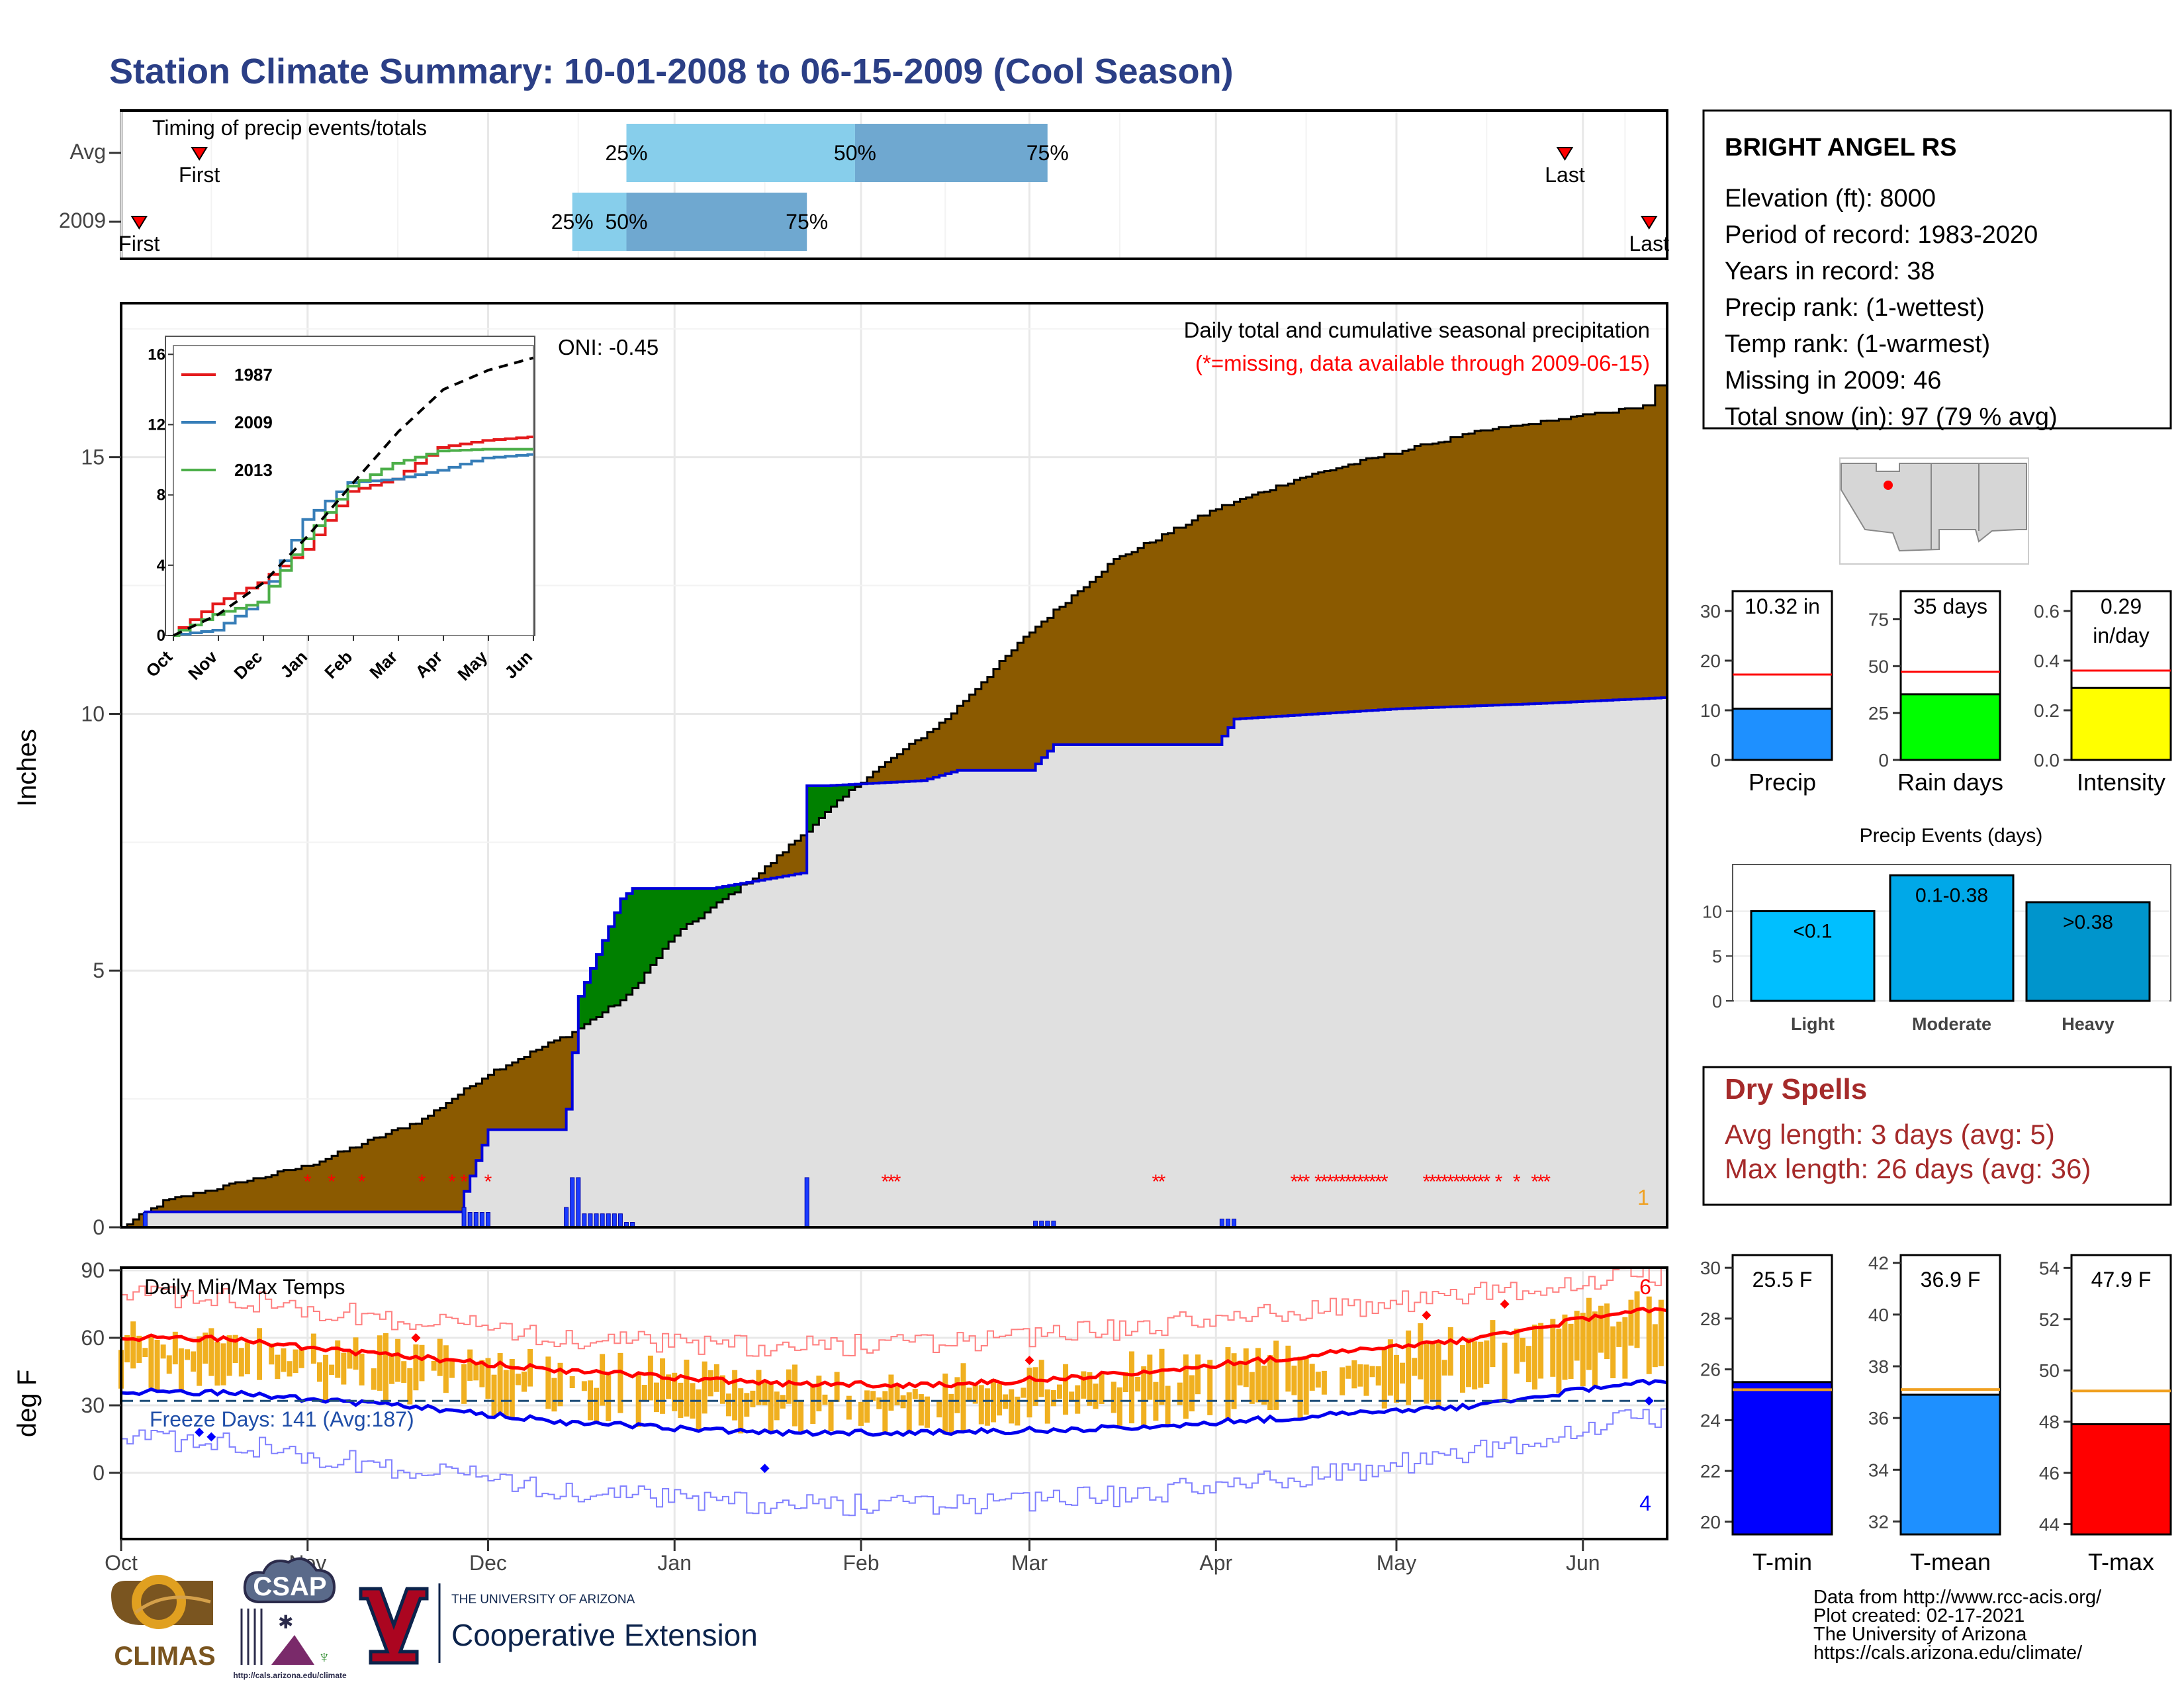  Describe the element at coordinates (1565, 154) in the screenshot. I see `timing-last-marker` at that location.